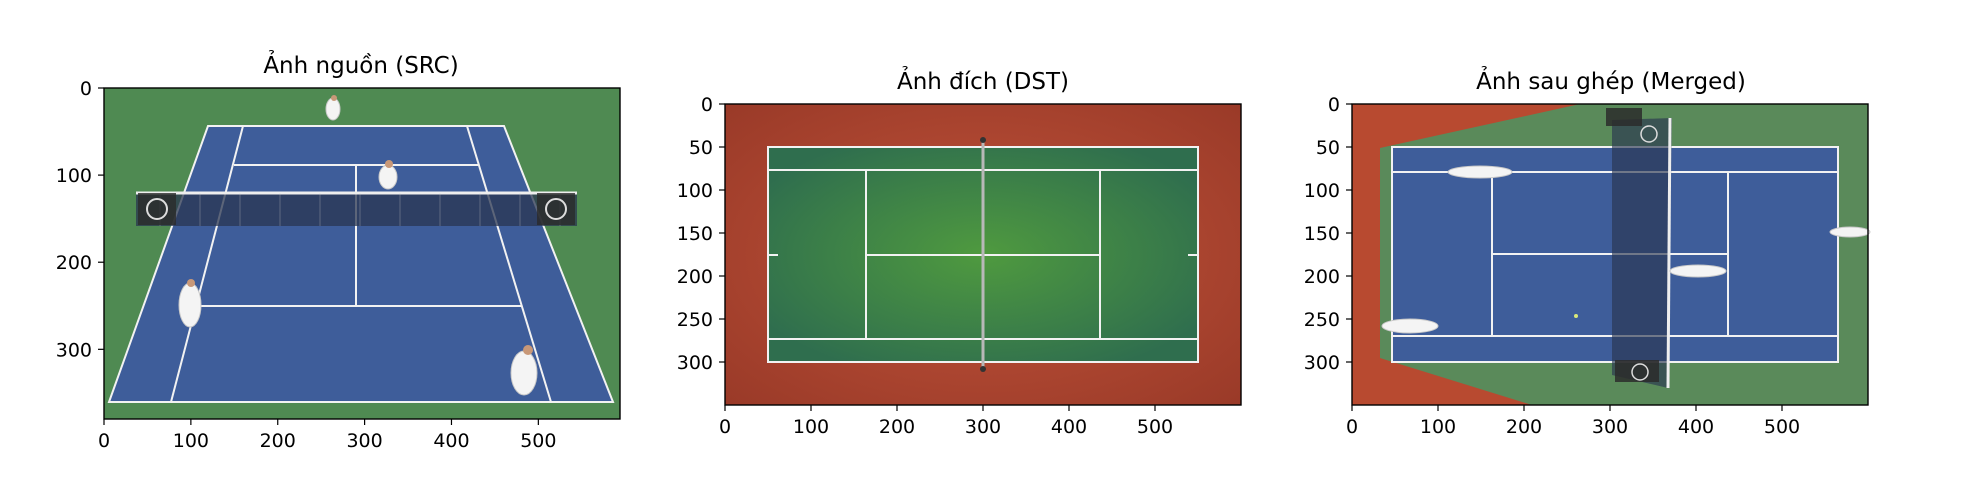 This screenshot has width=1967, height=501. What do you see at coordinates (80, 219) in the screenshot?
I see `y-axis: 0 100 200 300` at bounding box center [80, 219].